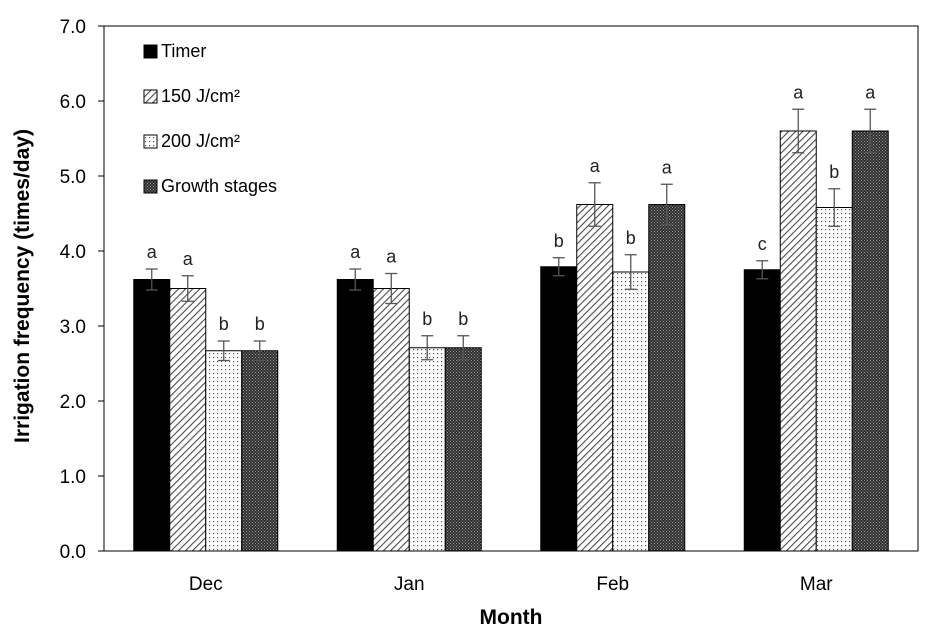 The height and width of the screenshot is (641, 932). I want to click on y-tick-label: 6.0, so click(73, 102).